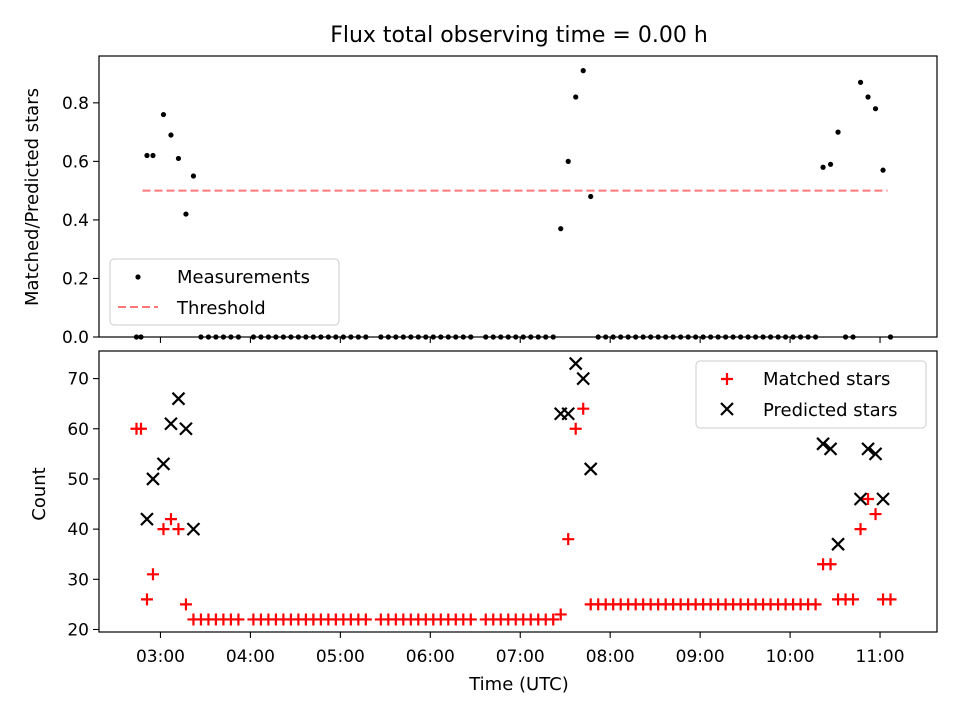  I want to click on y-axis-label: Matched/Predicted stars, so click(32, 197).